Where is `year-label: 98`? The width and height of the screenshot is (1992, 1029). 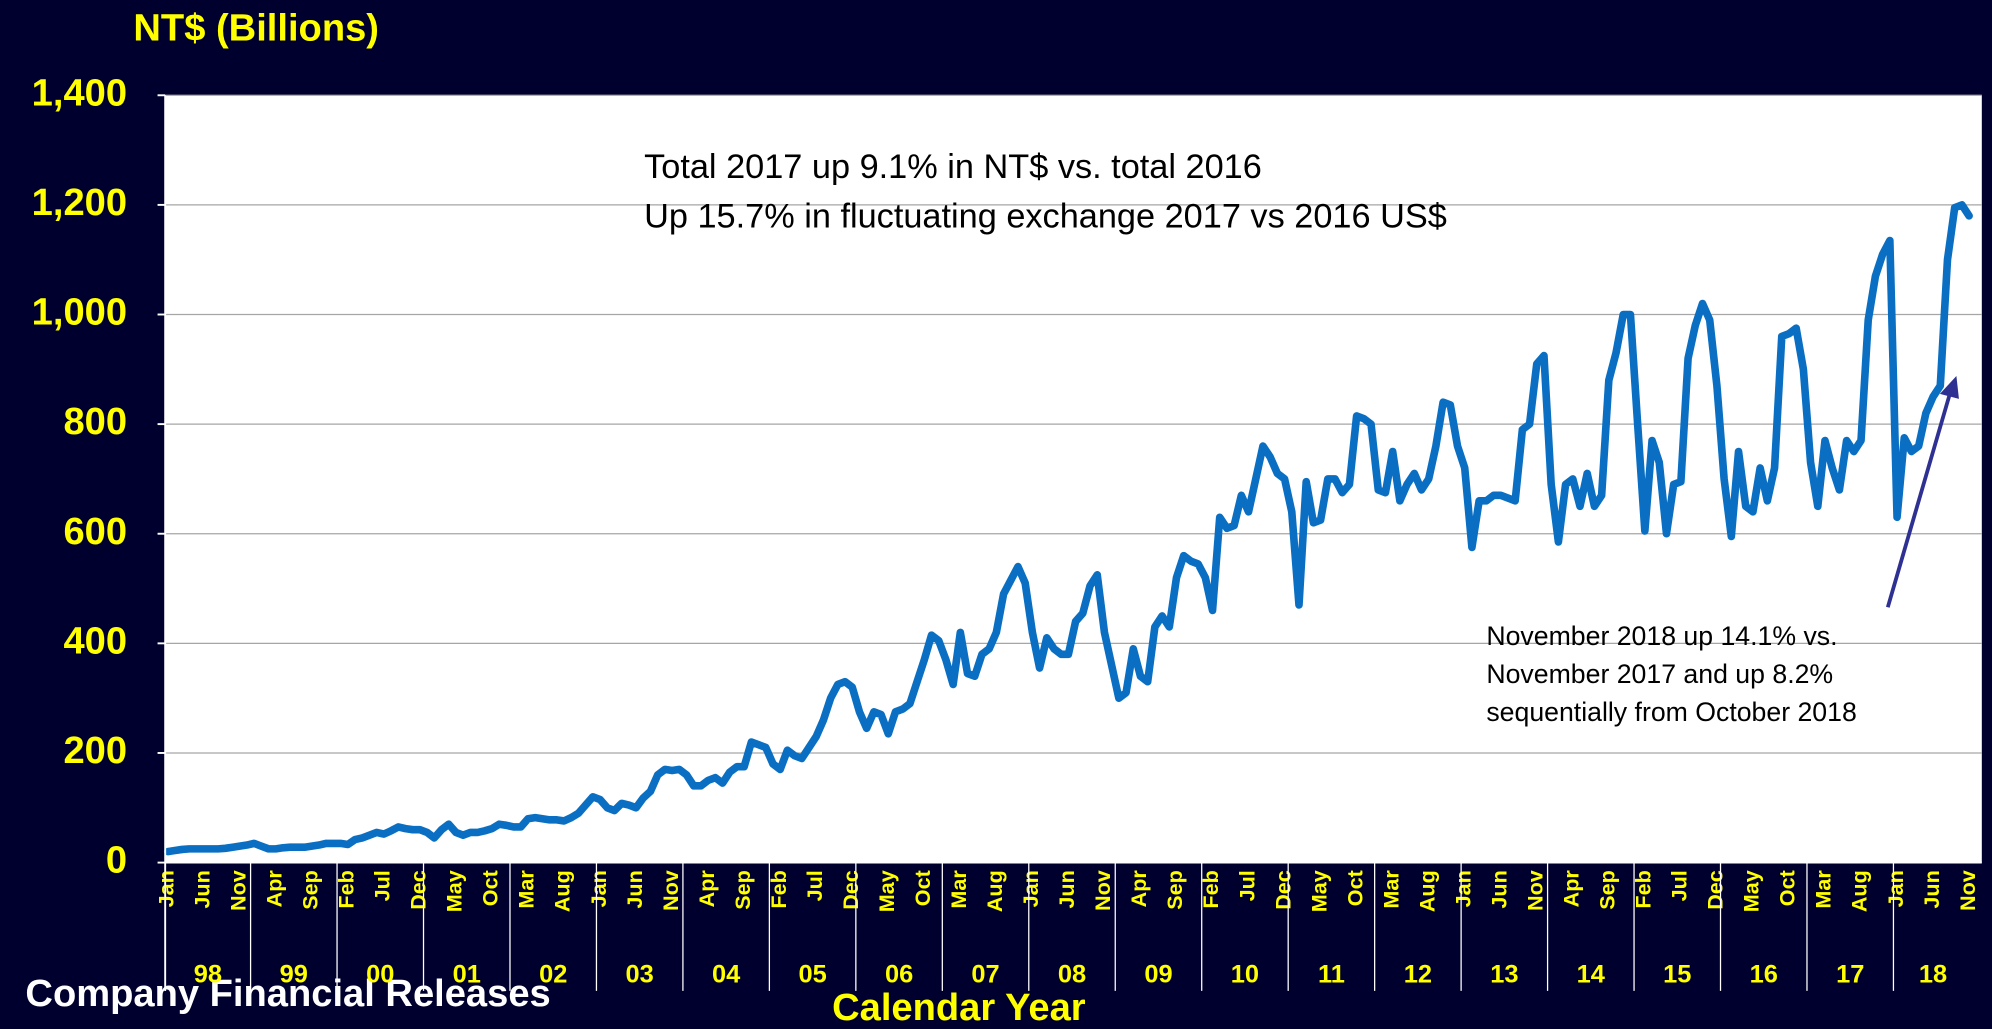
year-label: 98 is located at coordinates (208, 974).